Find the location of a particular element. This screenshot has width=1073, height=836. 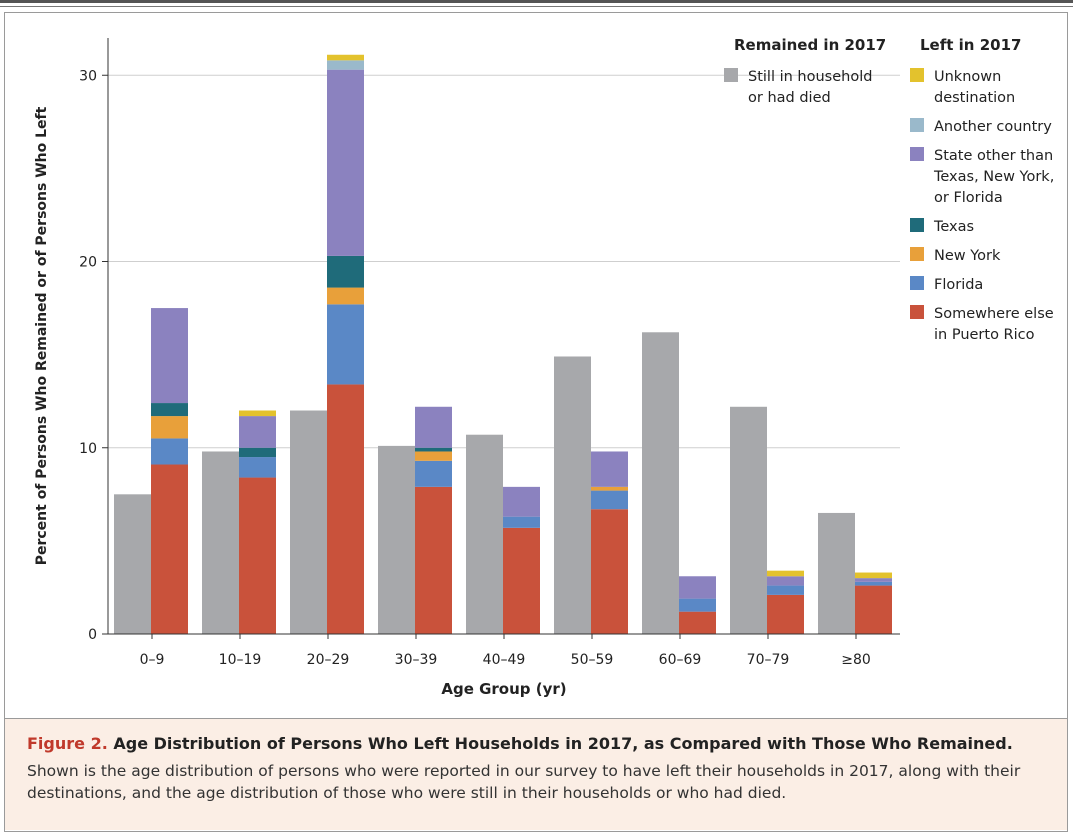

x-tick-label: 10–19 is located at coordinates (240, 660).